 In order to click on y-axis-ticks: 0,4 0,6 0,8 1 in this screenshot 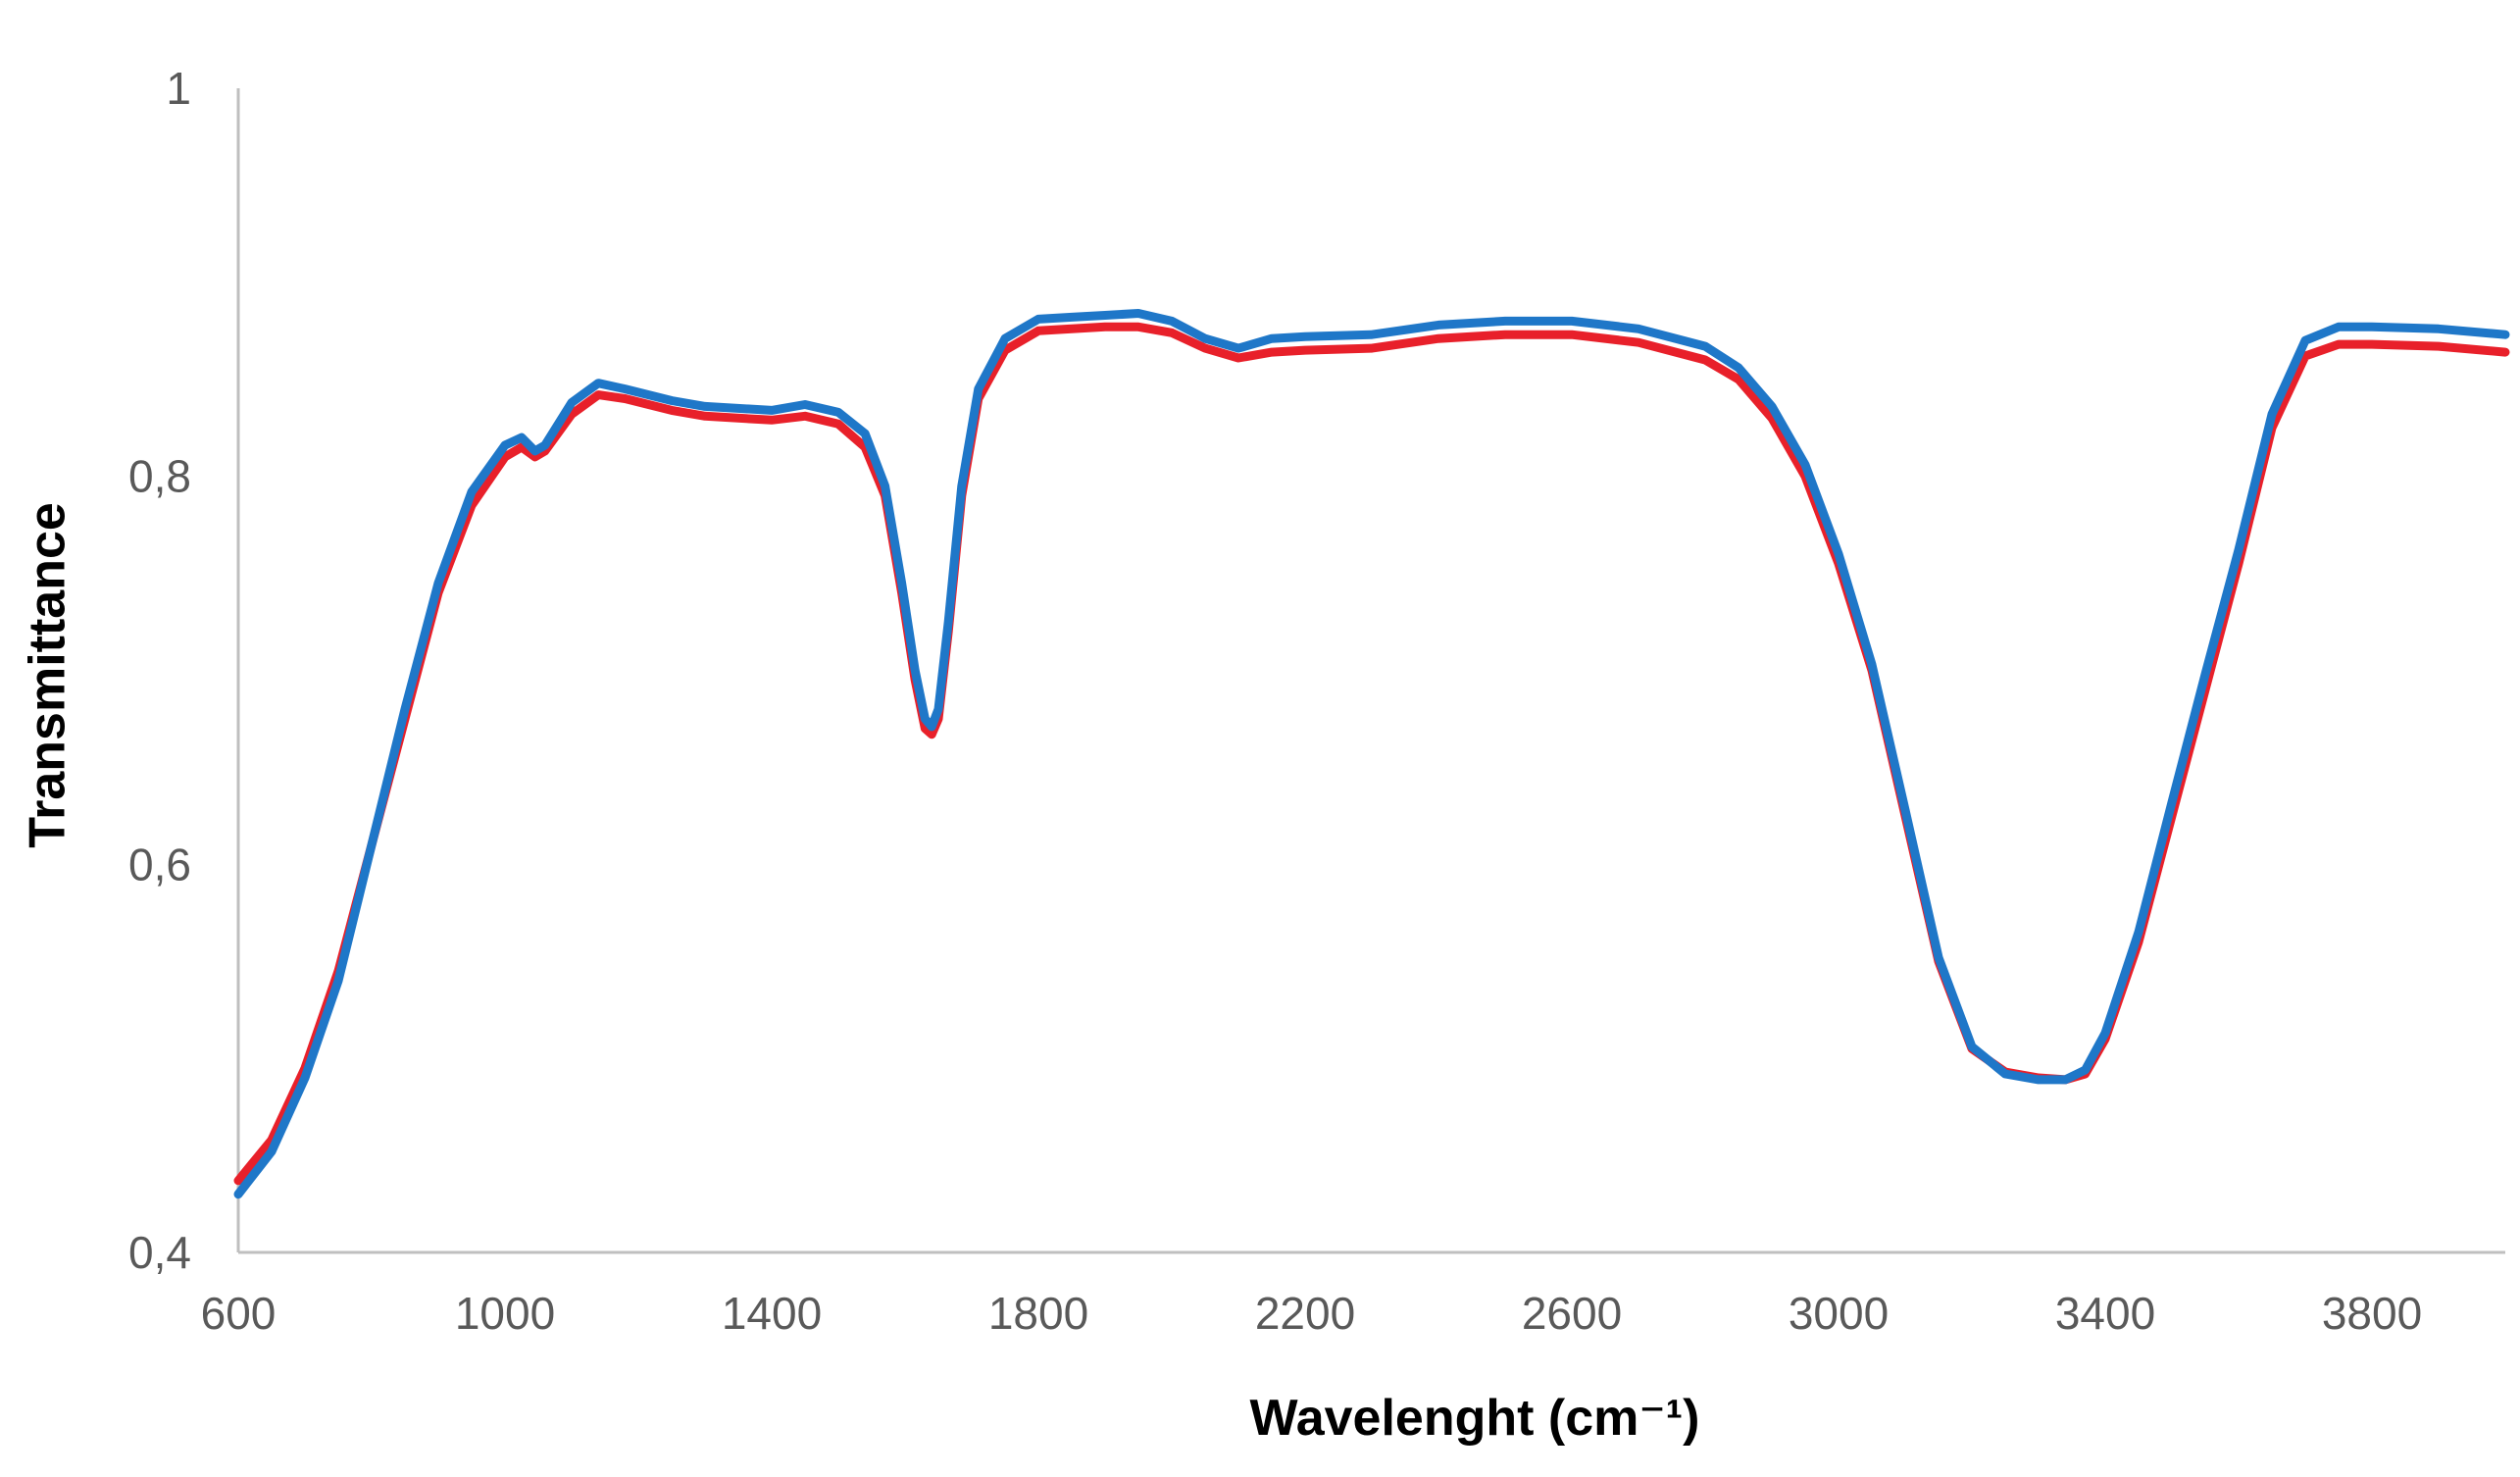, I will do `click(159, 670)`.